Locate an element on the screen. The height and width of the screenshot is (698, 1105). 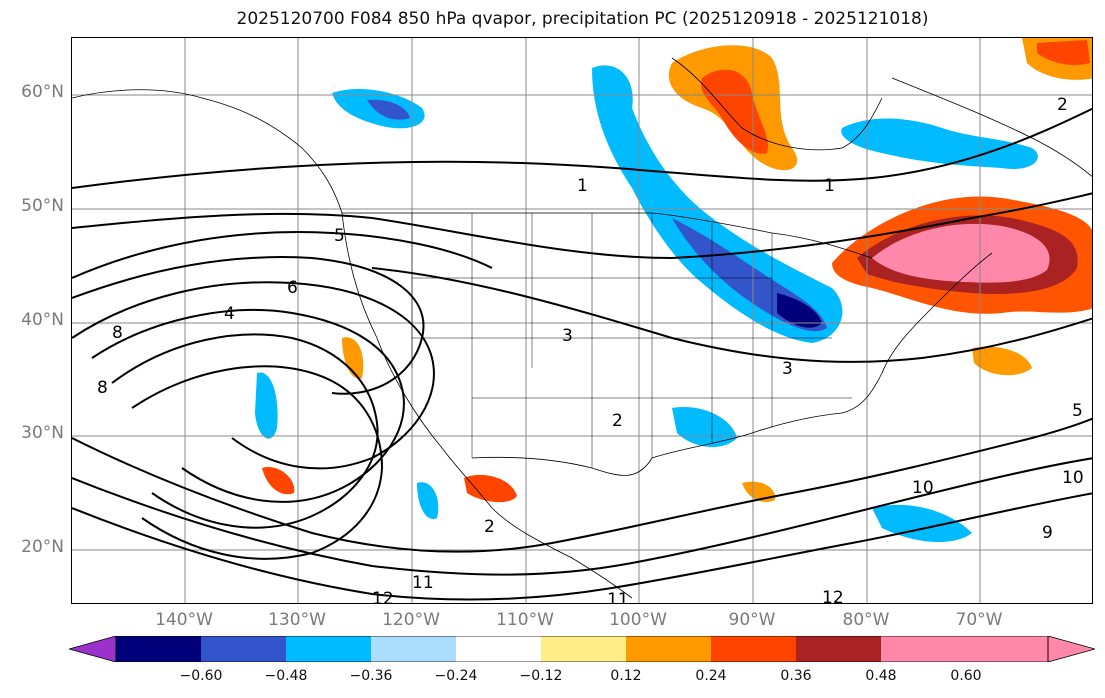
colorbar-tick-label: −0.60 is located at coordinates (201, 676).